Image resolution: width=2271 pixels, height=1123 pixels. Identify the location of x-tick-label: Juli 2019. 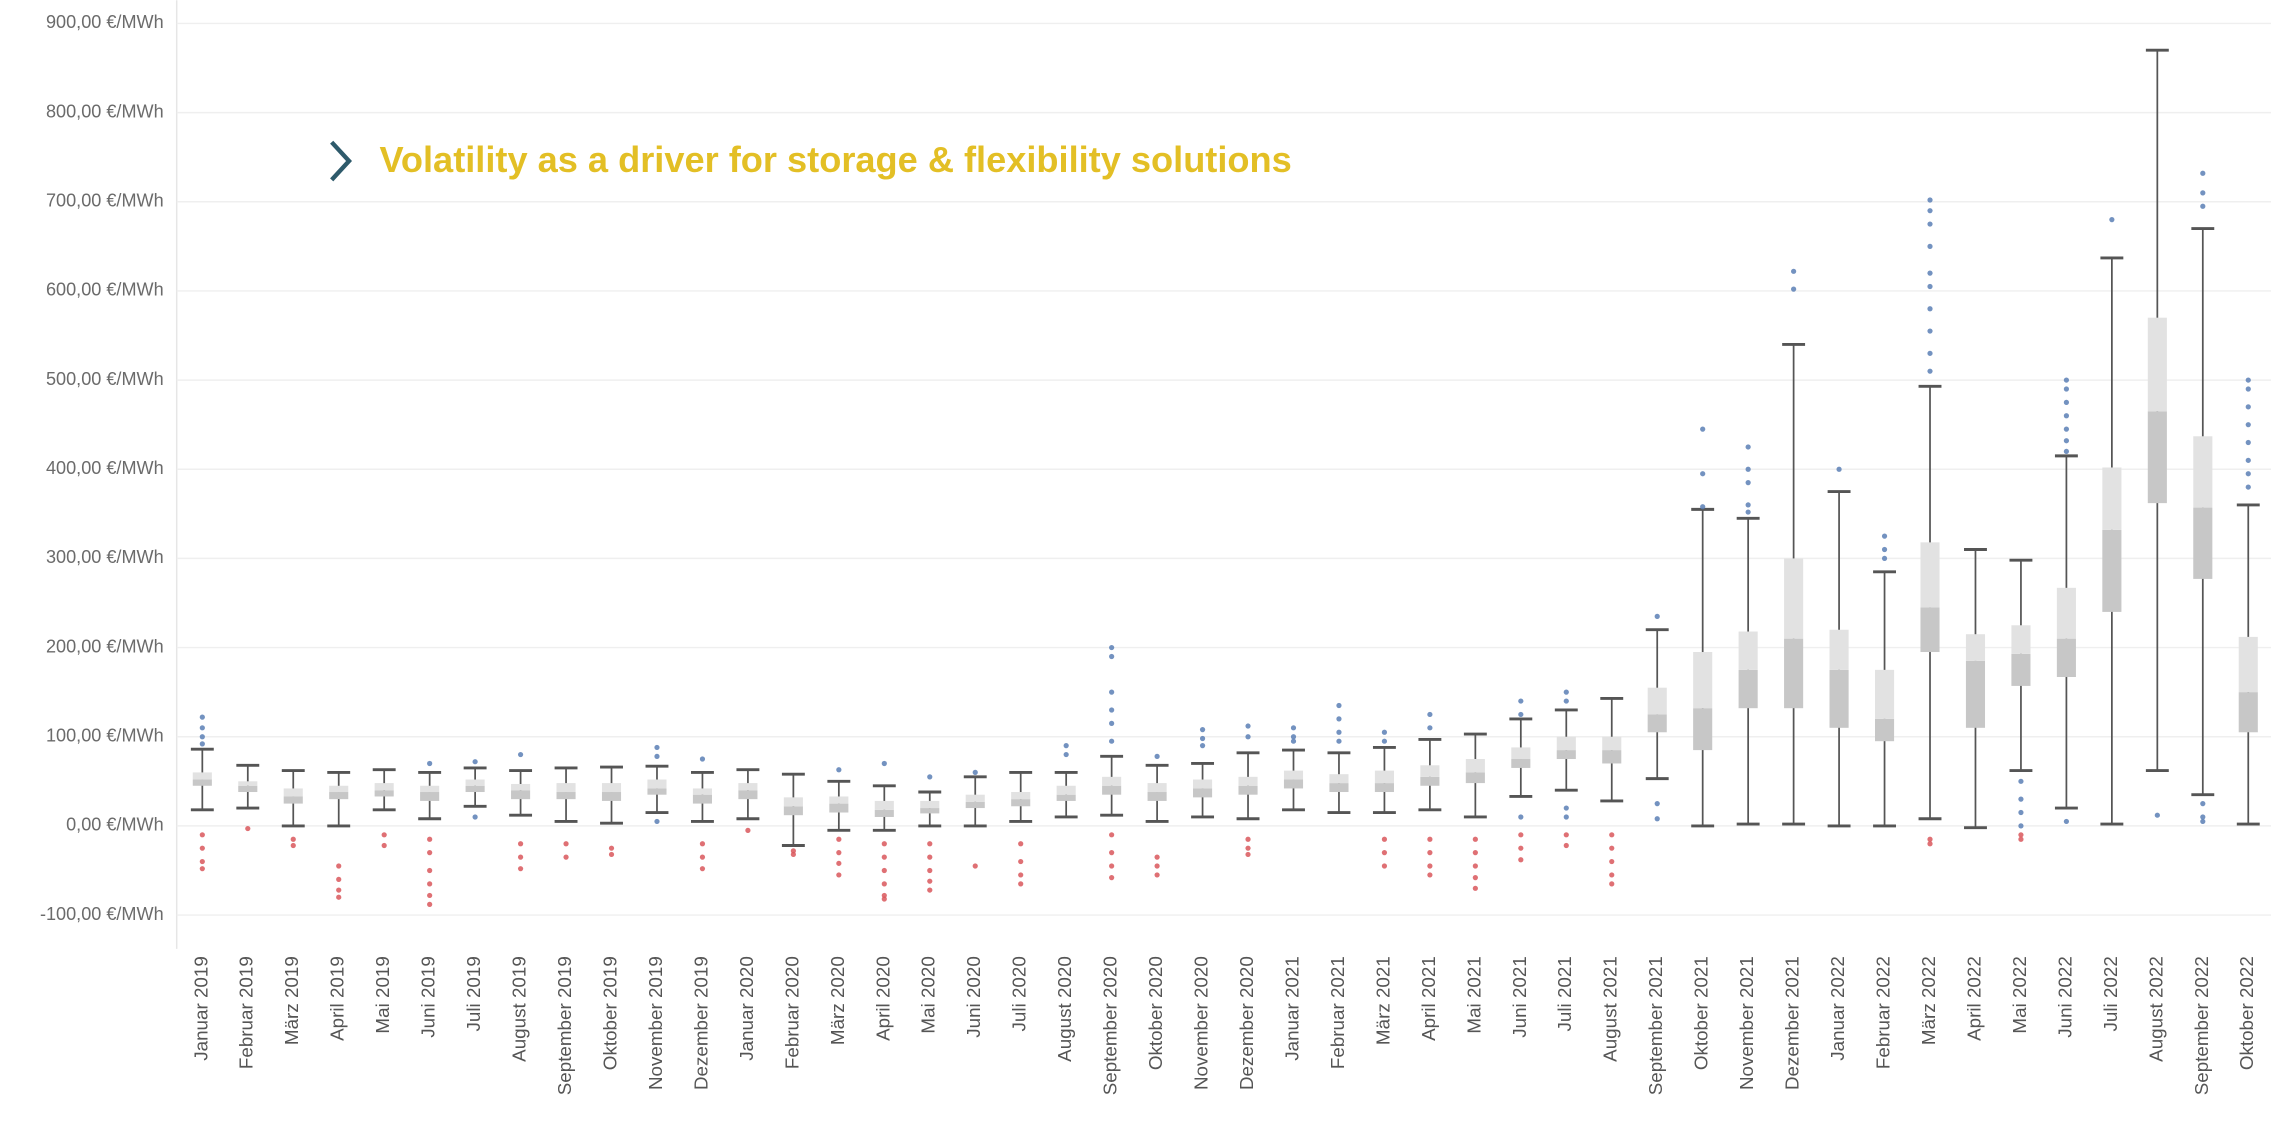
(473, 993).